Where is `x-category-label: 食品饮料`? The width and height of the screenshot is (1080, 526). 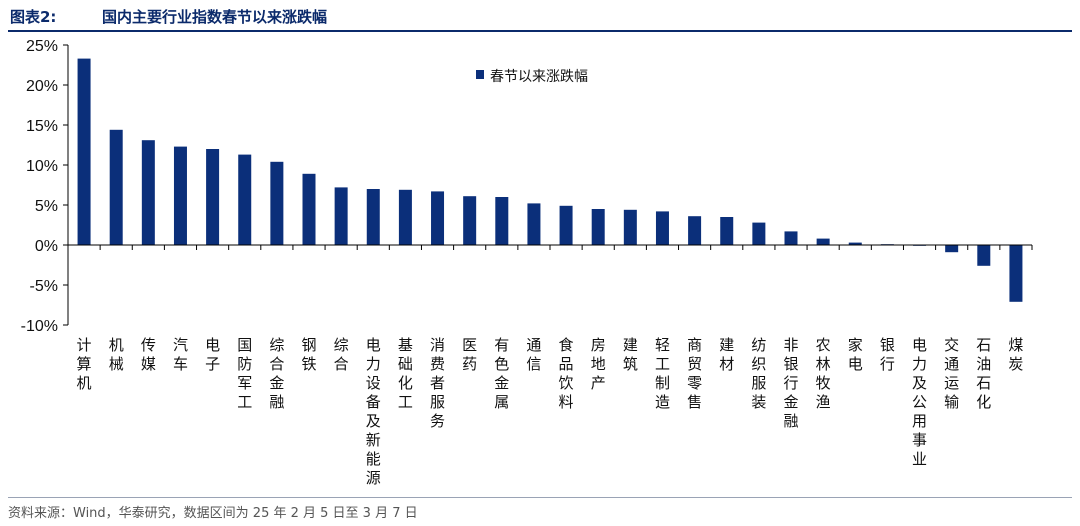
x-category-label: 食品饮料 is located at coordinates (566, 373).